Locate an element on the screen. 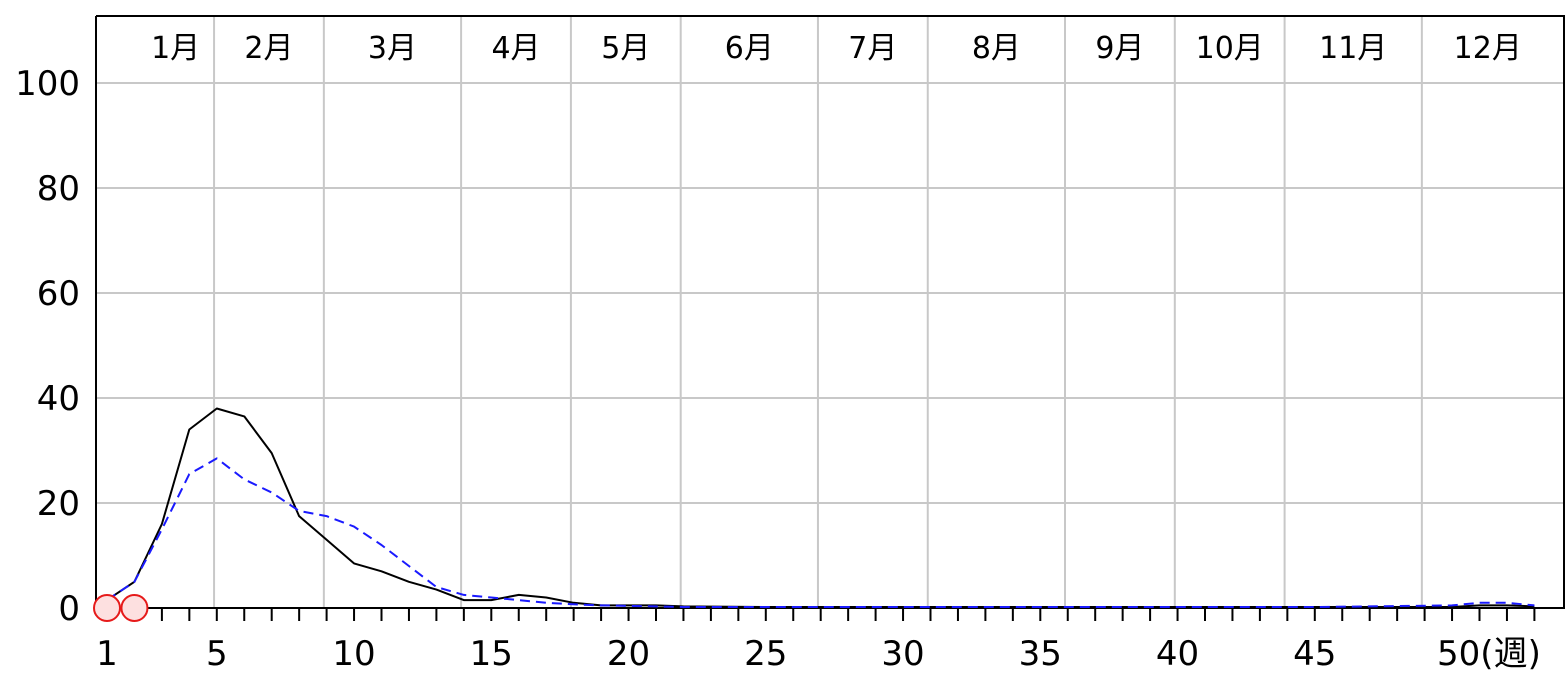 This screenshot has height=677, width=1565. month-label: 6月 is located at coordinates (749, 48).